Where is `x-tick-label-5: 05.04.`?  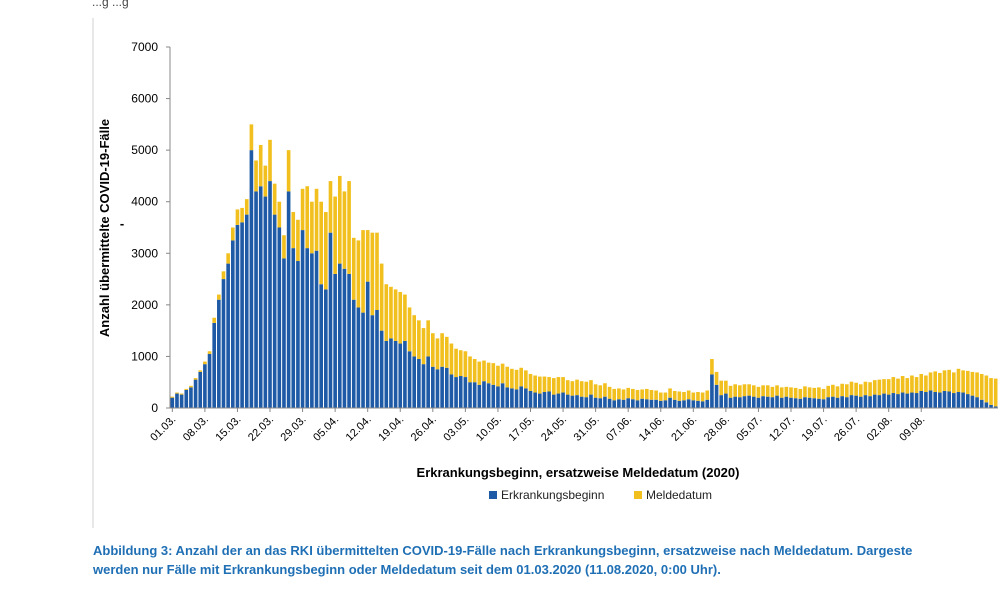
x-tick-label-5: 05.04. is located at coordinates (326, 429).